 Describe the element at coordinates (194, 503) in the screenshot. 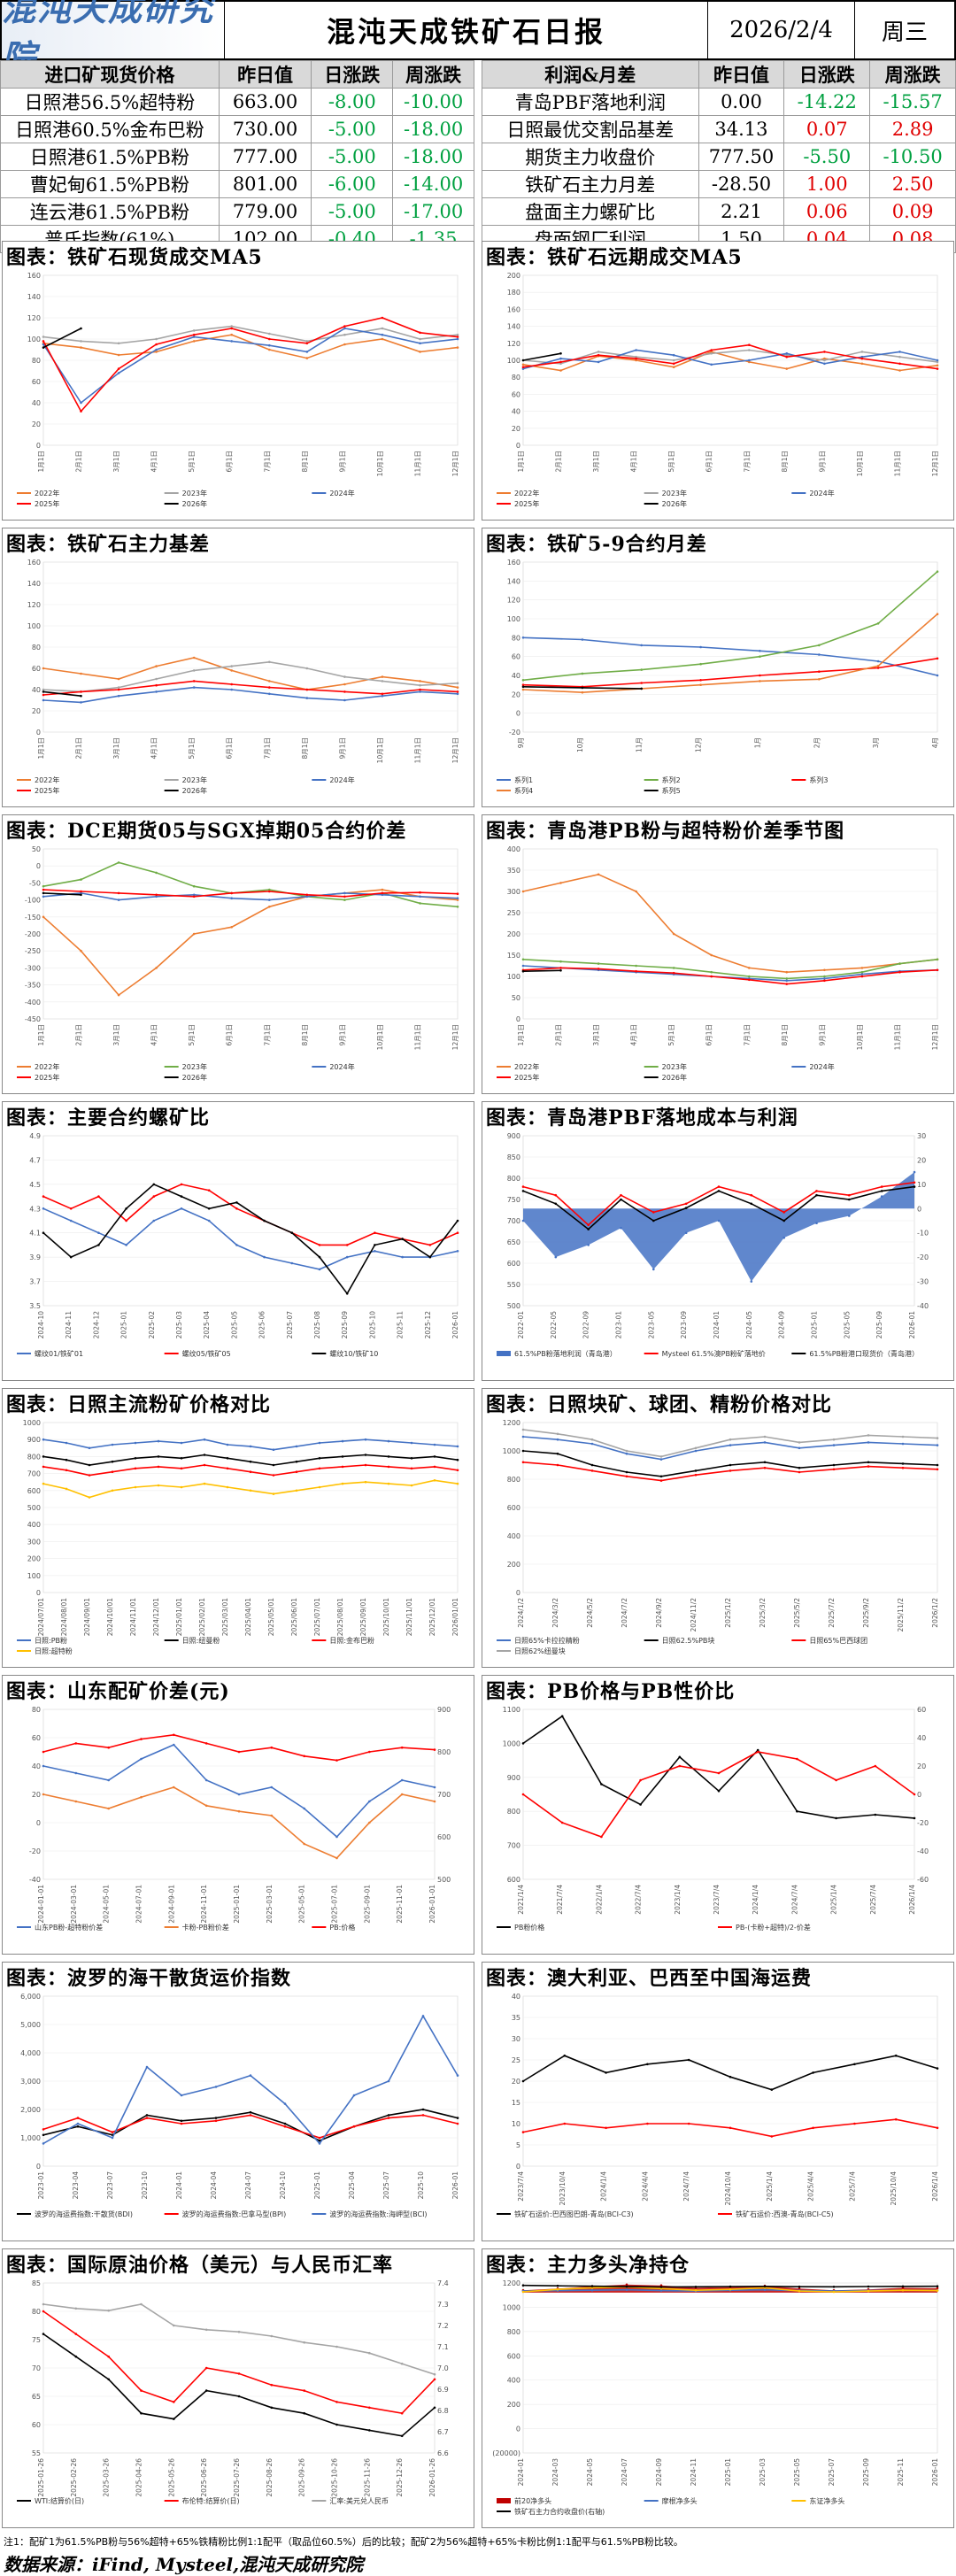

I see `legend-label: 2026年` at that location.